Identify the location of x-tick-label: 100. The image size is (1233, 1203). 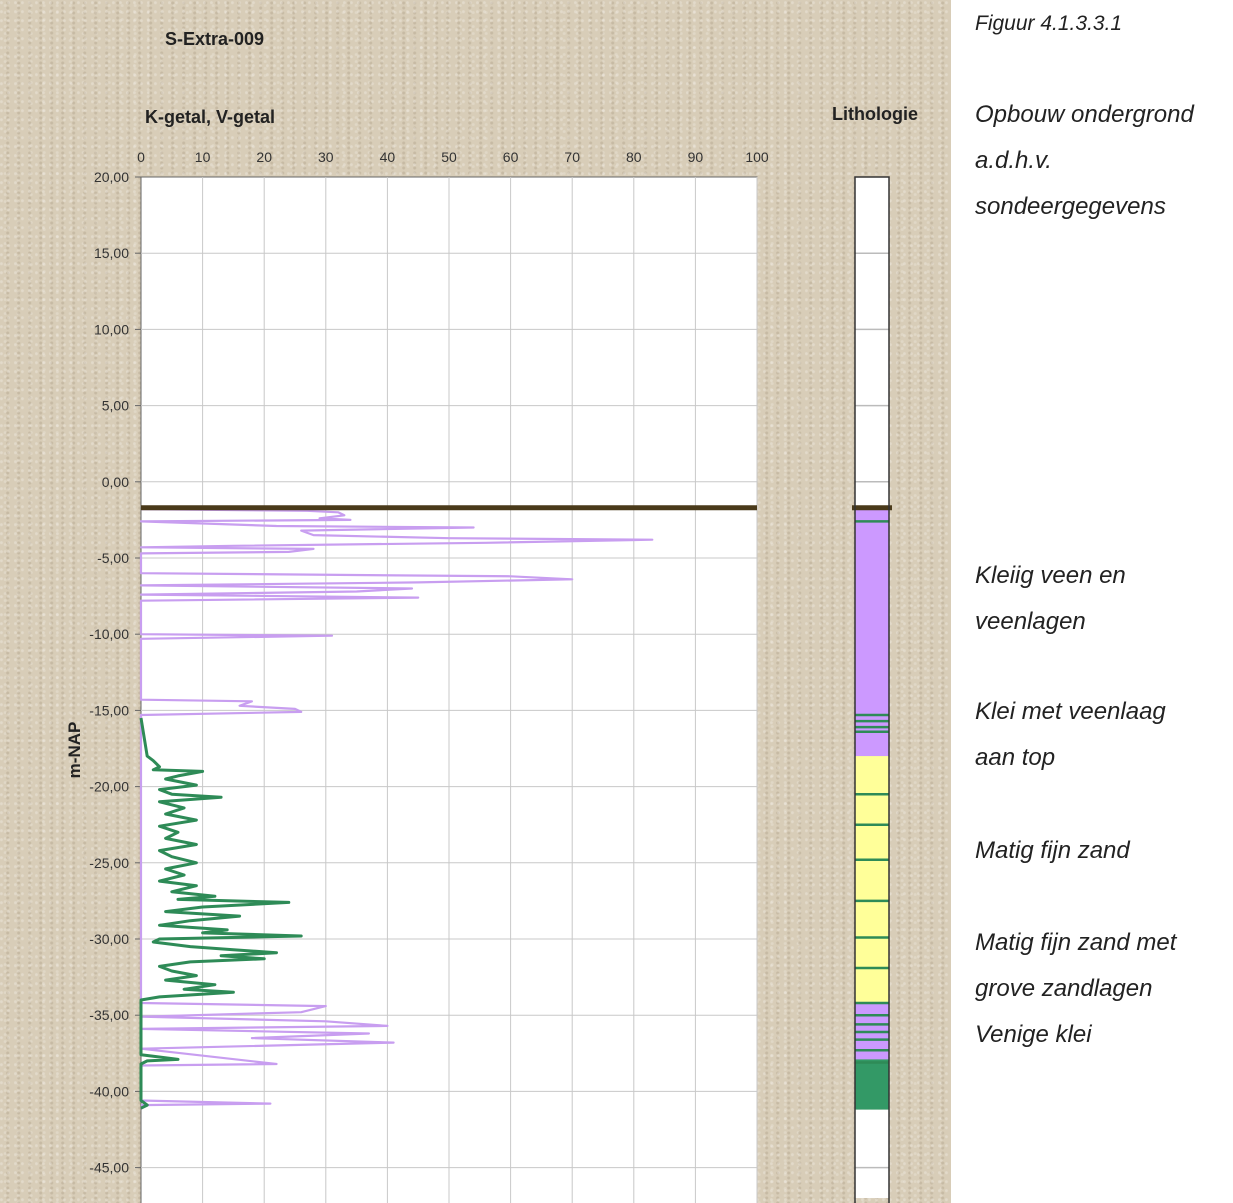
(757, 157).